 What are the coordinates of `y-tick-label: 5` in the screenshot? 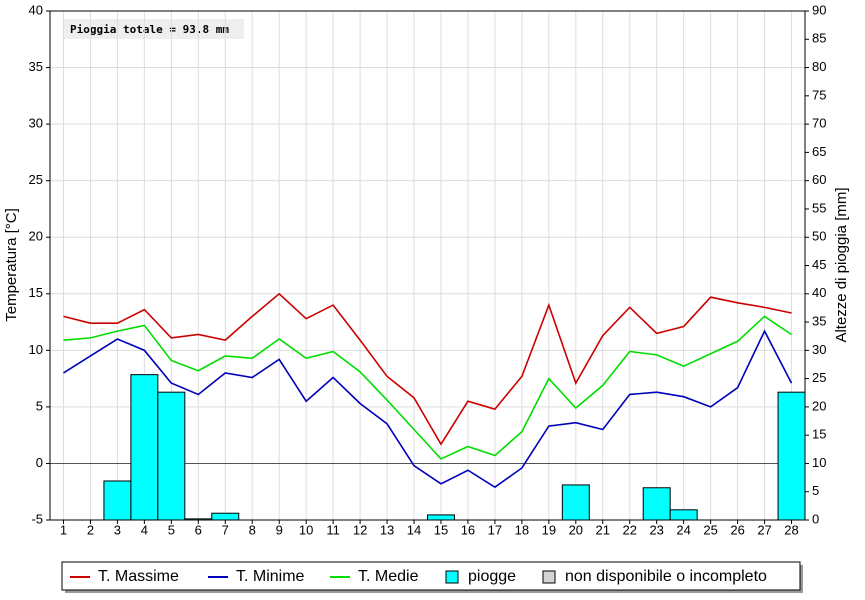 It's located at (39, 405).